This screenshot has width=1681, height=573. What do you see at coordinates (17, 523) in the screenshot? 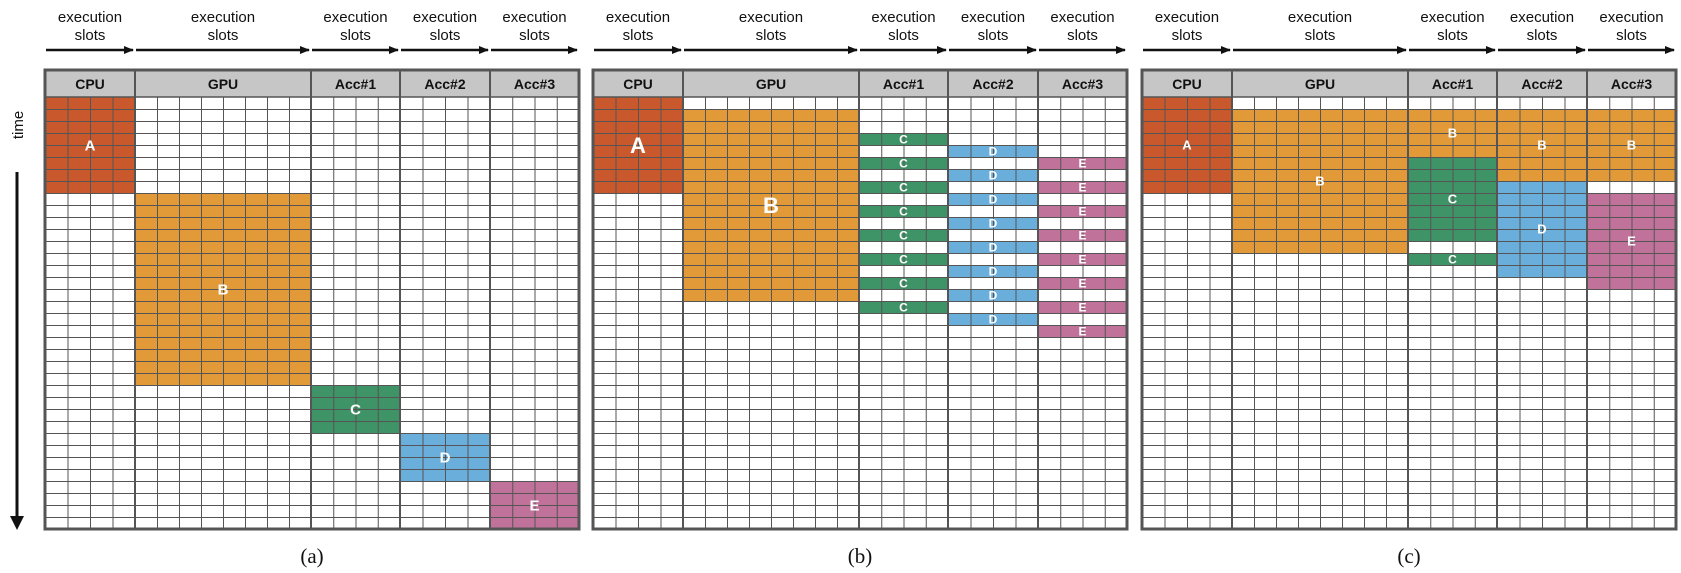
I see `time-axis-arrowhead` at bounding box center [17, 523].